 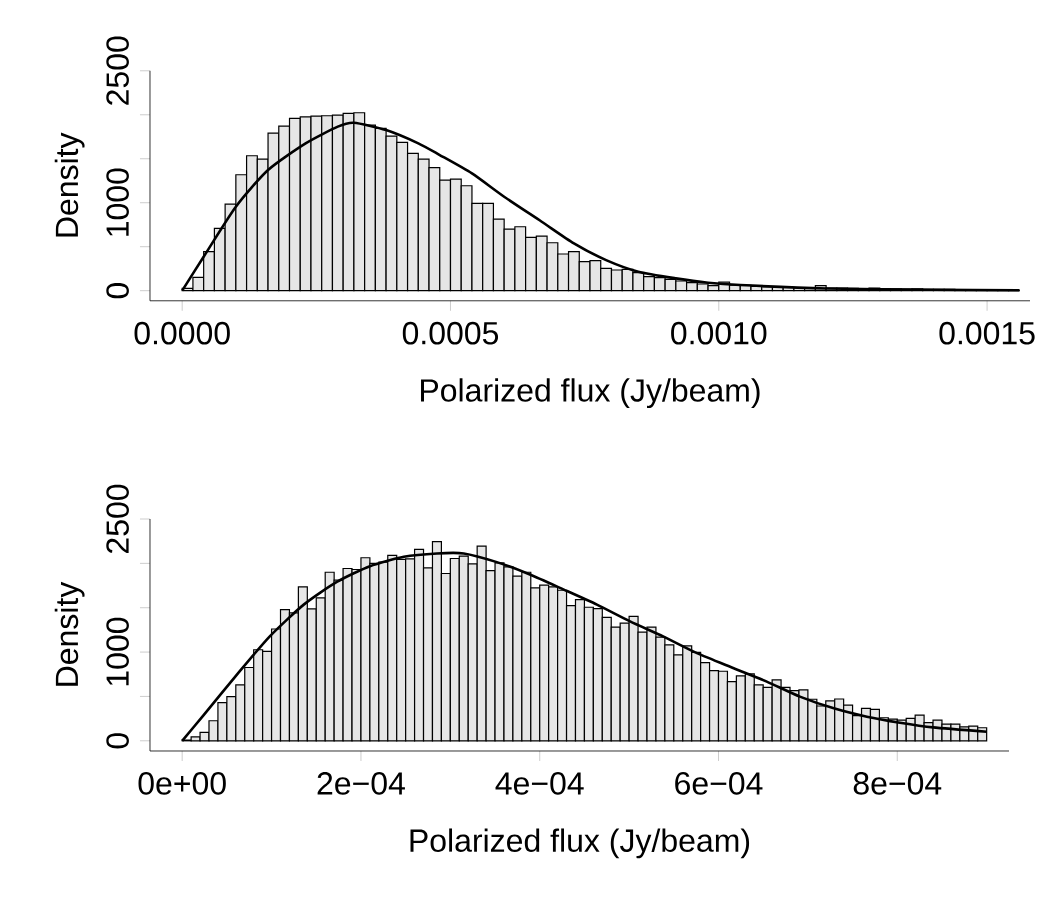 What do you see at coordinates (182, 783) in the screenshot?
I see `x-tick-label: 0e+00` at bounding box center [182, 783].